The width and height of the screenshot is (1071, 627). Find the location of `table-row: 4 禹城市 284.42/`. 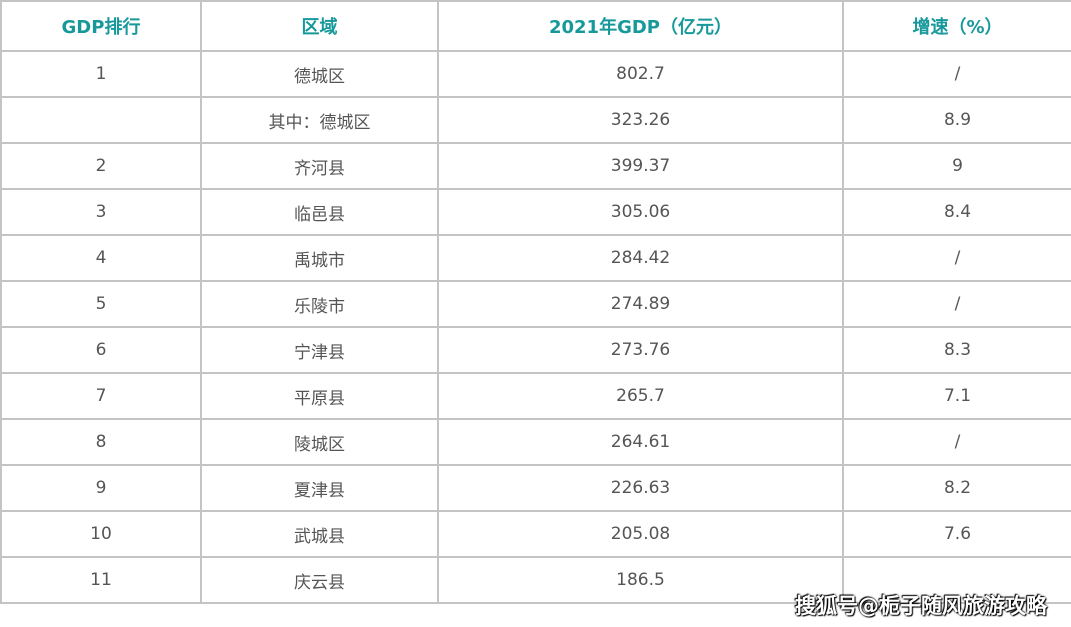

table-row: 4 禹城市 284.42/ is located at coordinates (535, 258).